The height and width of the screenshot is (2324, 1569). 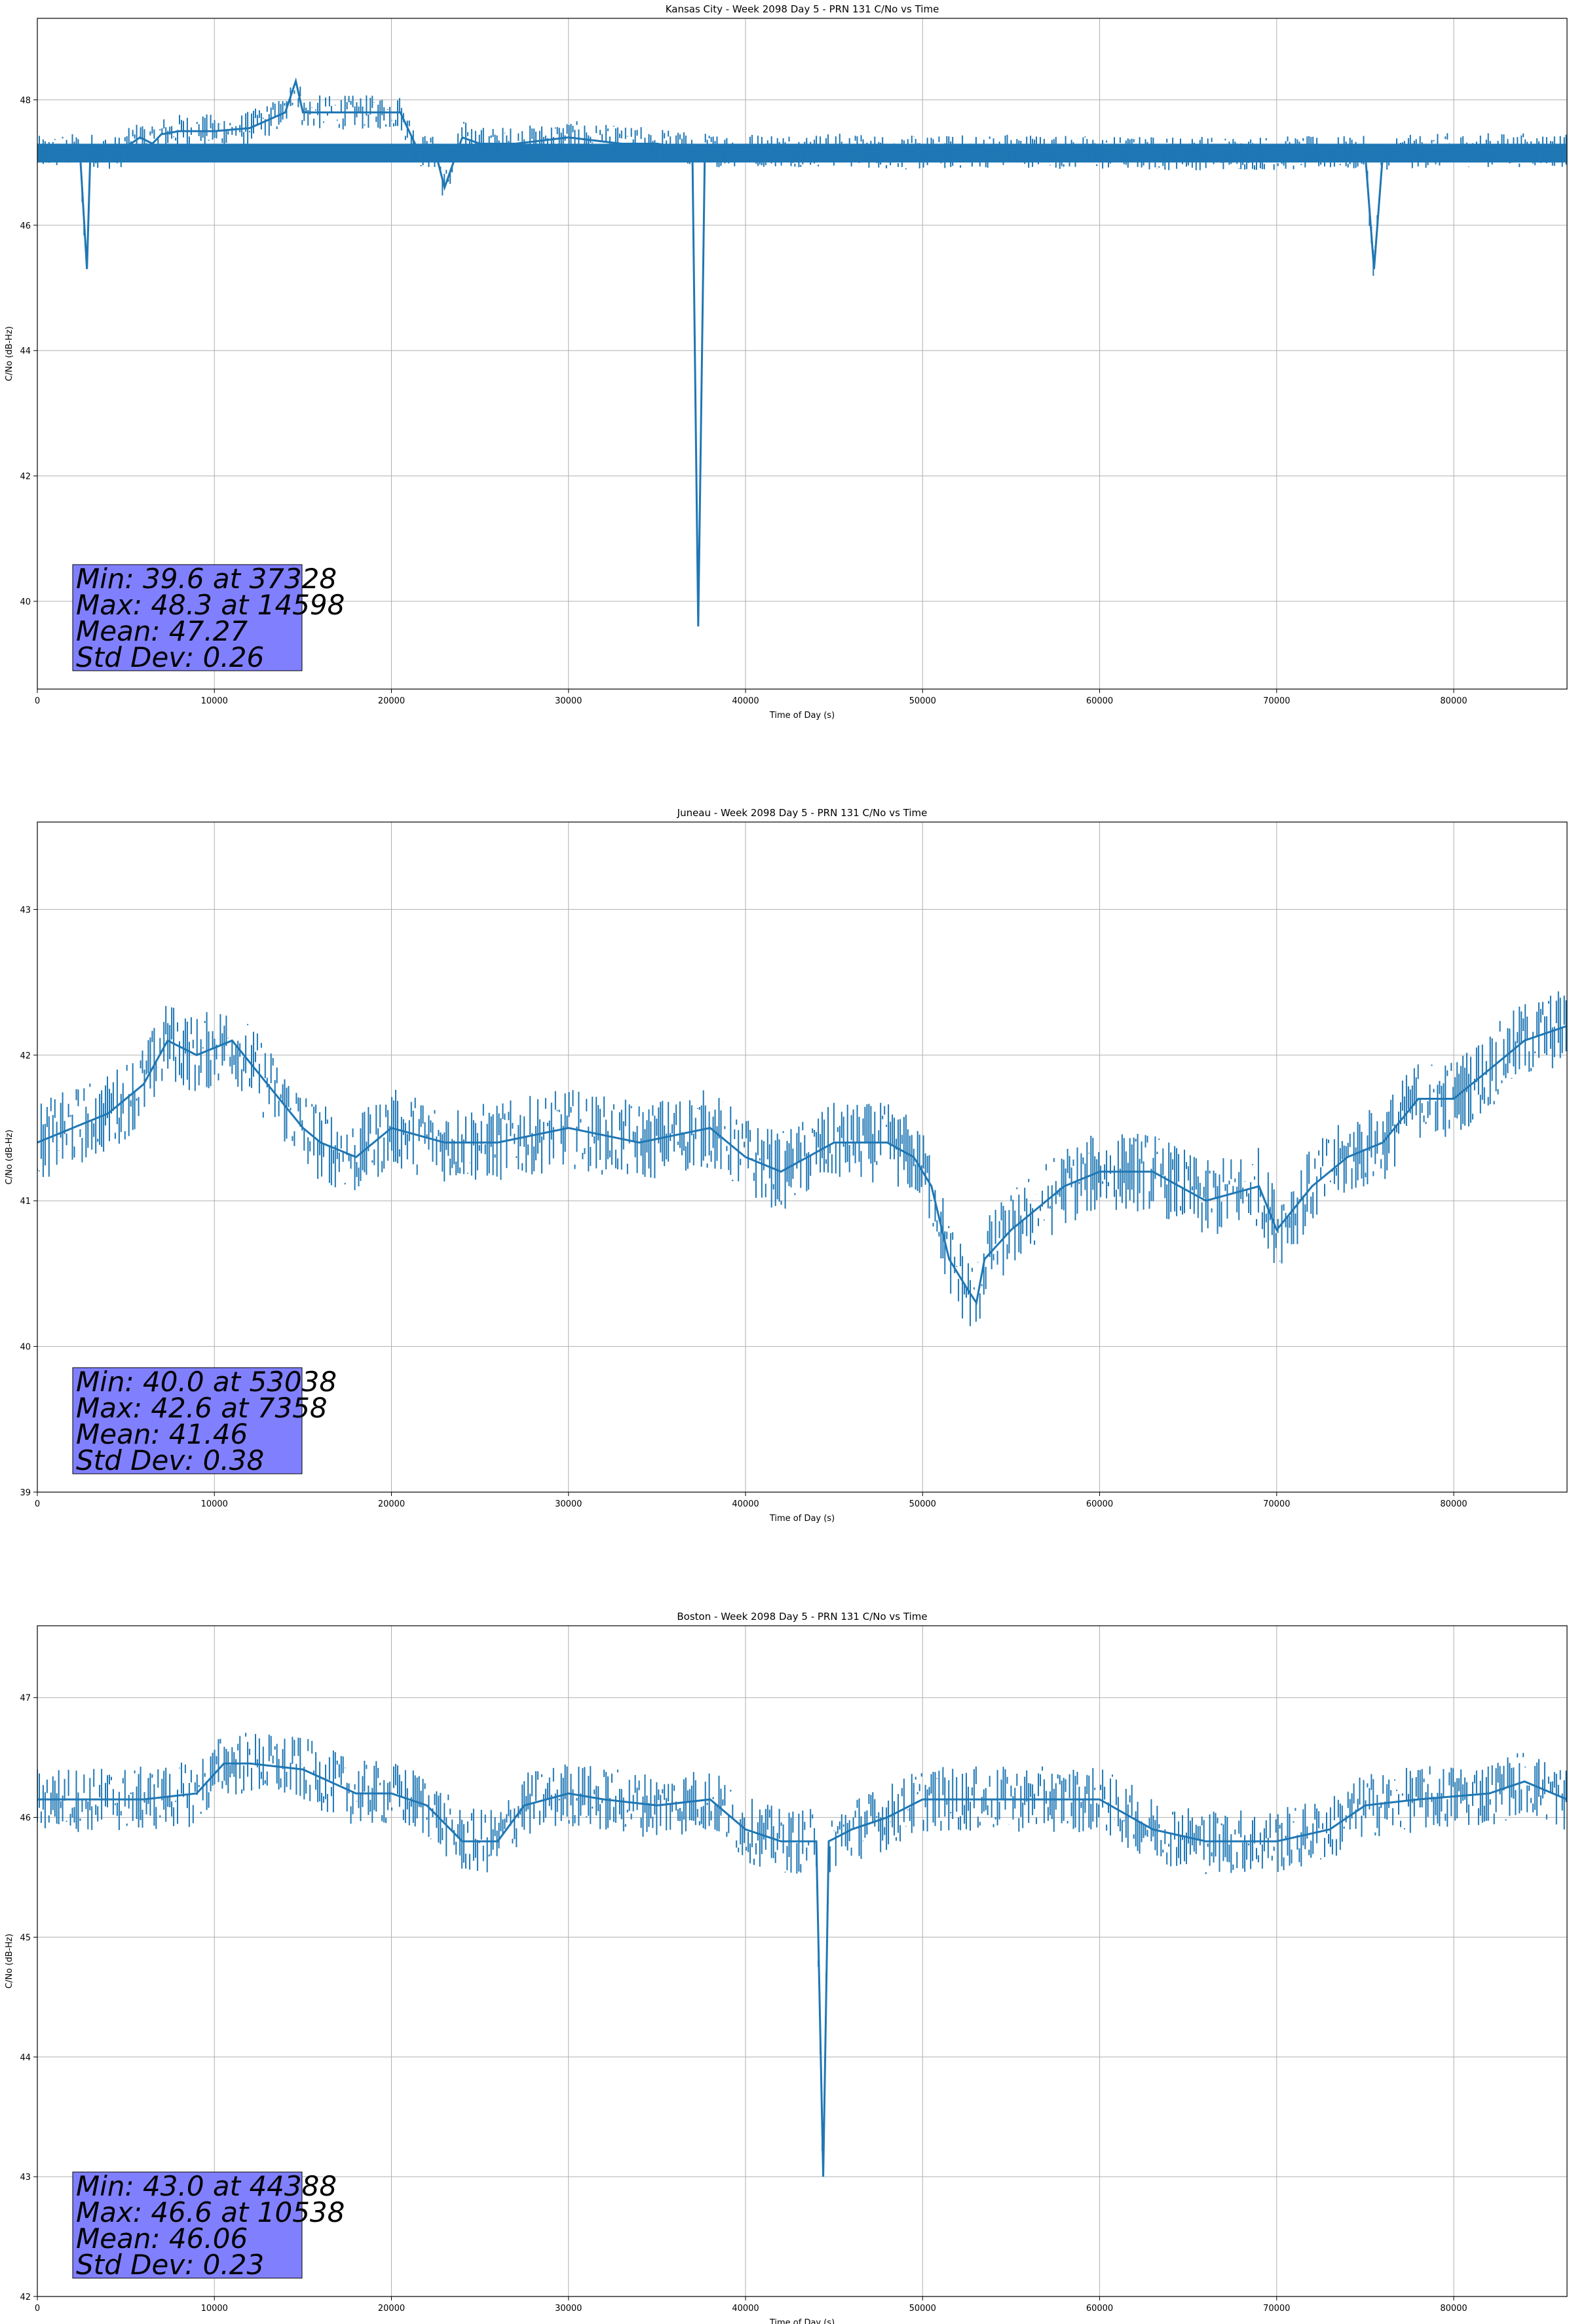 I want to click on stats-line: Mean: 41.46, so click(x=162, y=1434).